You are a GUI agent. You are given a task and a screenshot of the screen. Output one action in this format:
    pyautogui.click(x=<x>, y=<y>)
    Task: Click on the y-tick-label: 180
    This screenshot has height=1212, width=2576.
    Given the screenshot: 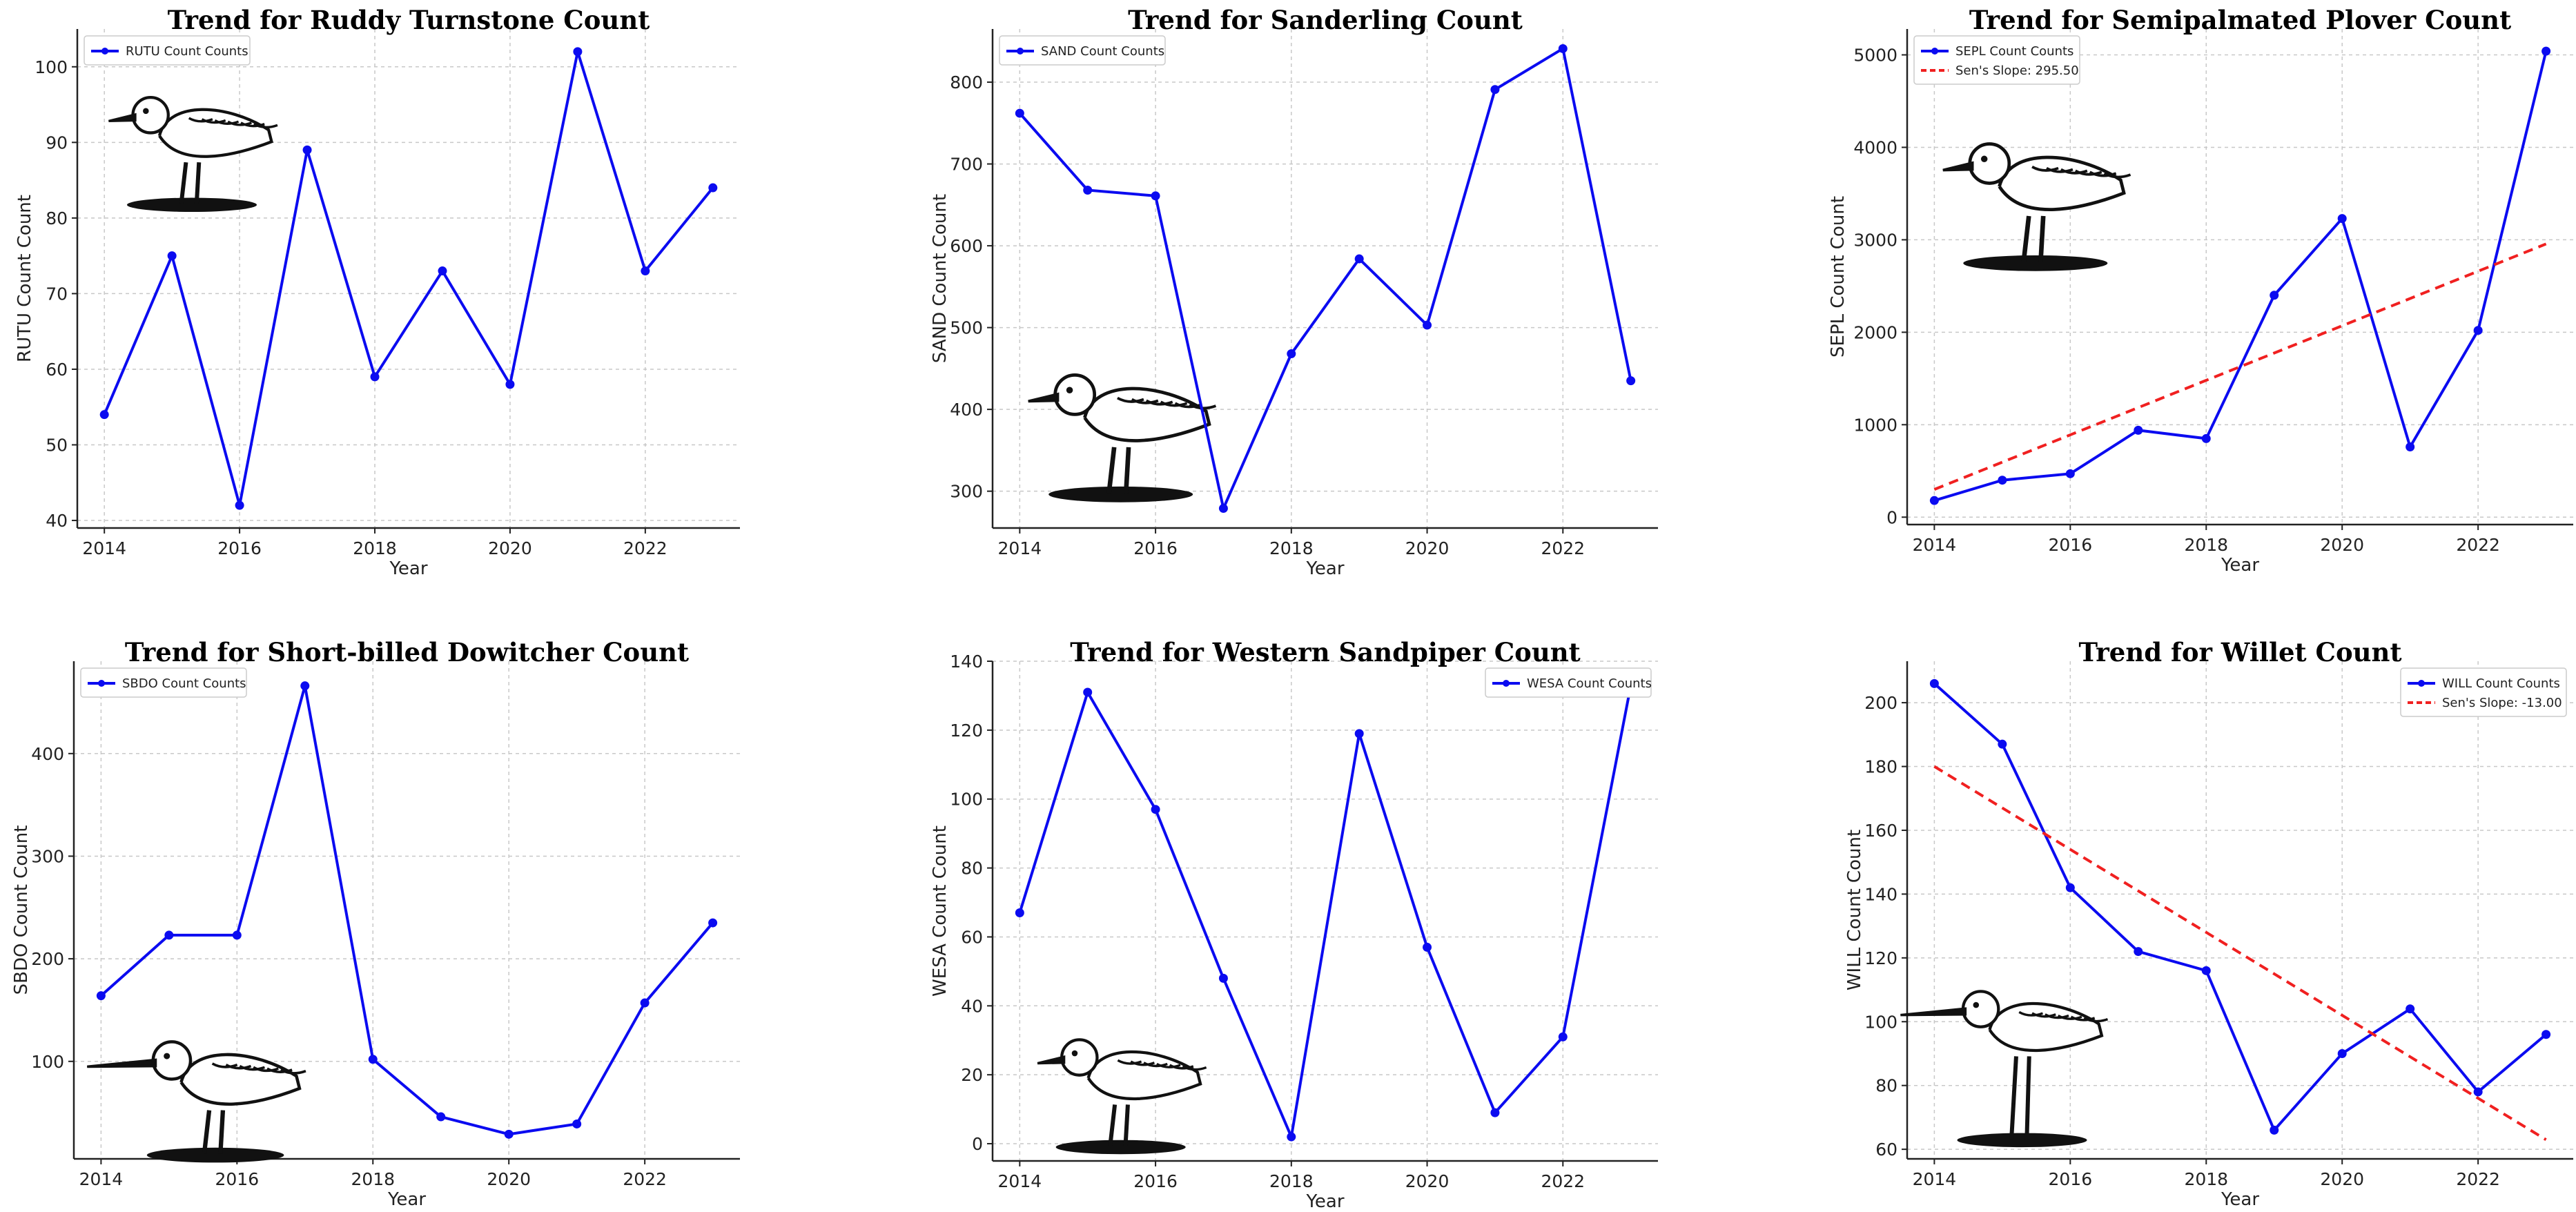 What is the action you would take?
    pyautogui.click(x=1880, y=767)
    